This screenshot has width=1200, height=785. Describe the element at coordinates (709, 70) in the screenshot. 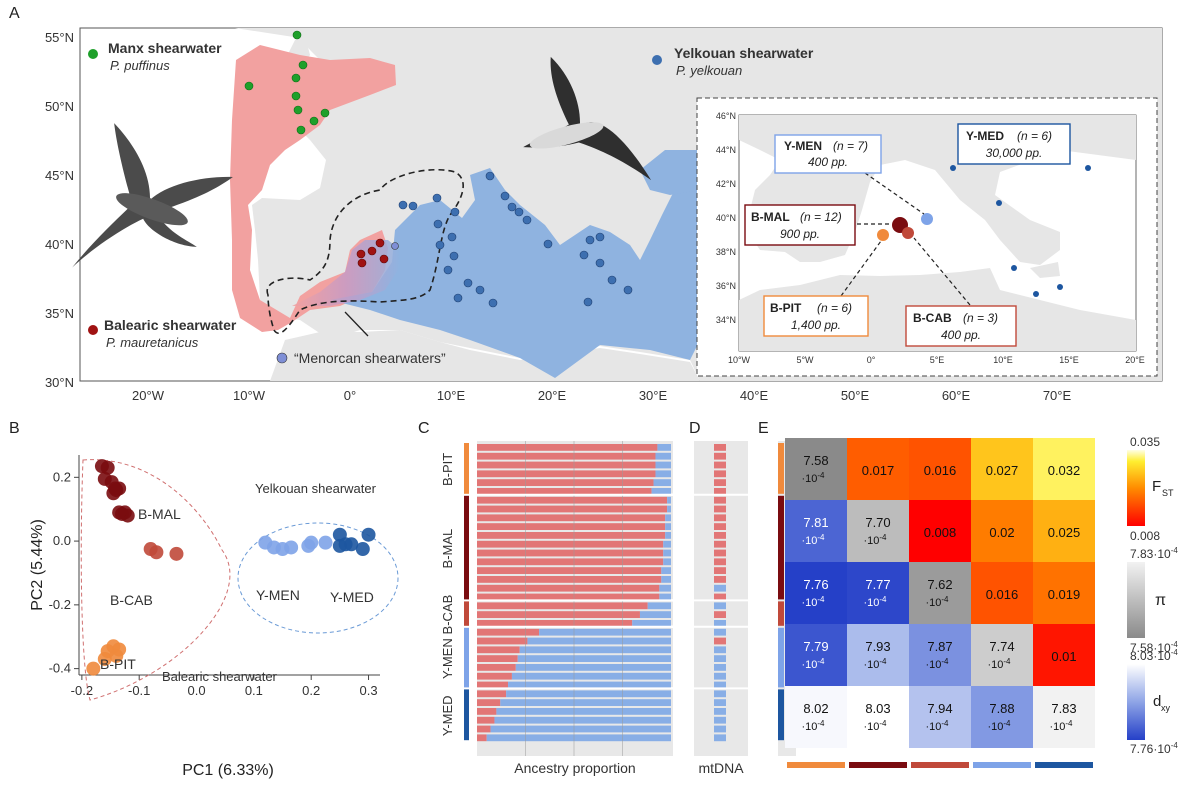

I see `yelkouan-legend-sci: P. yelkouan` at that location.